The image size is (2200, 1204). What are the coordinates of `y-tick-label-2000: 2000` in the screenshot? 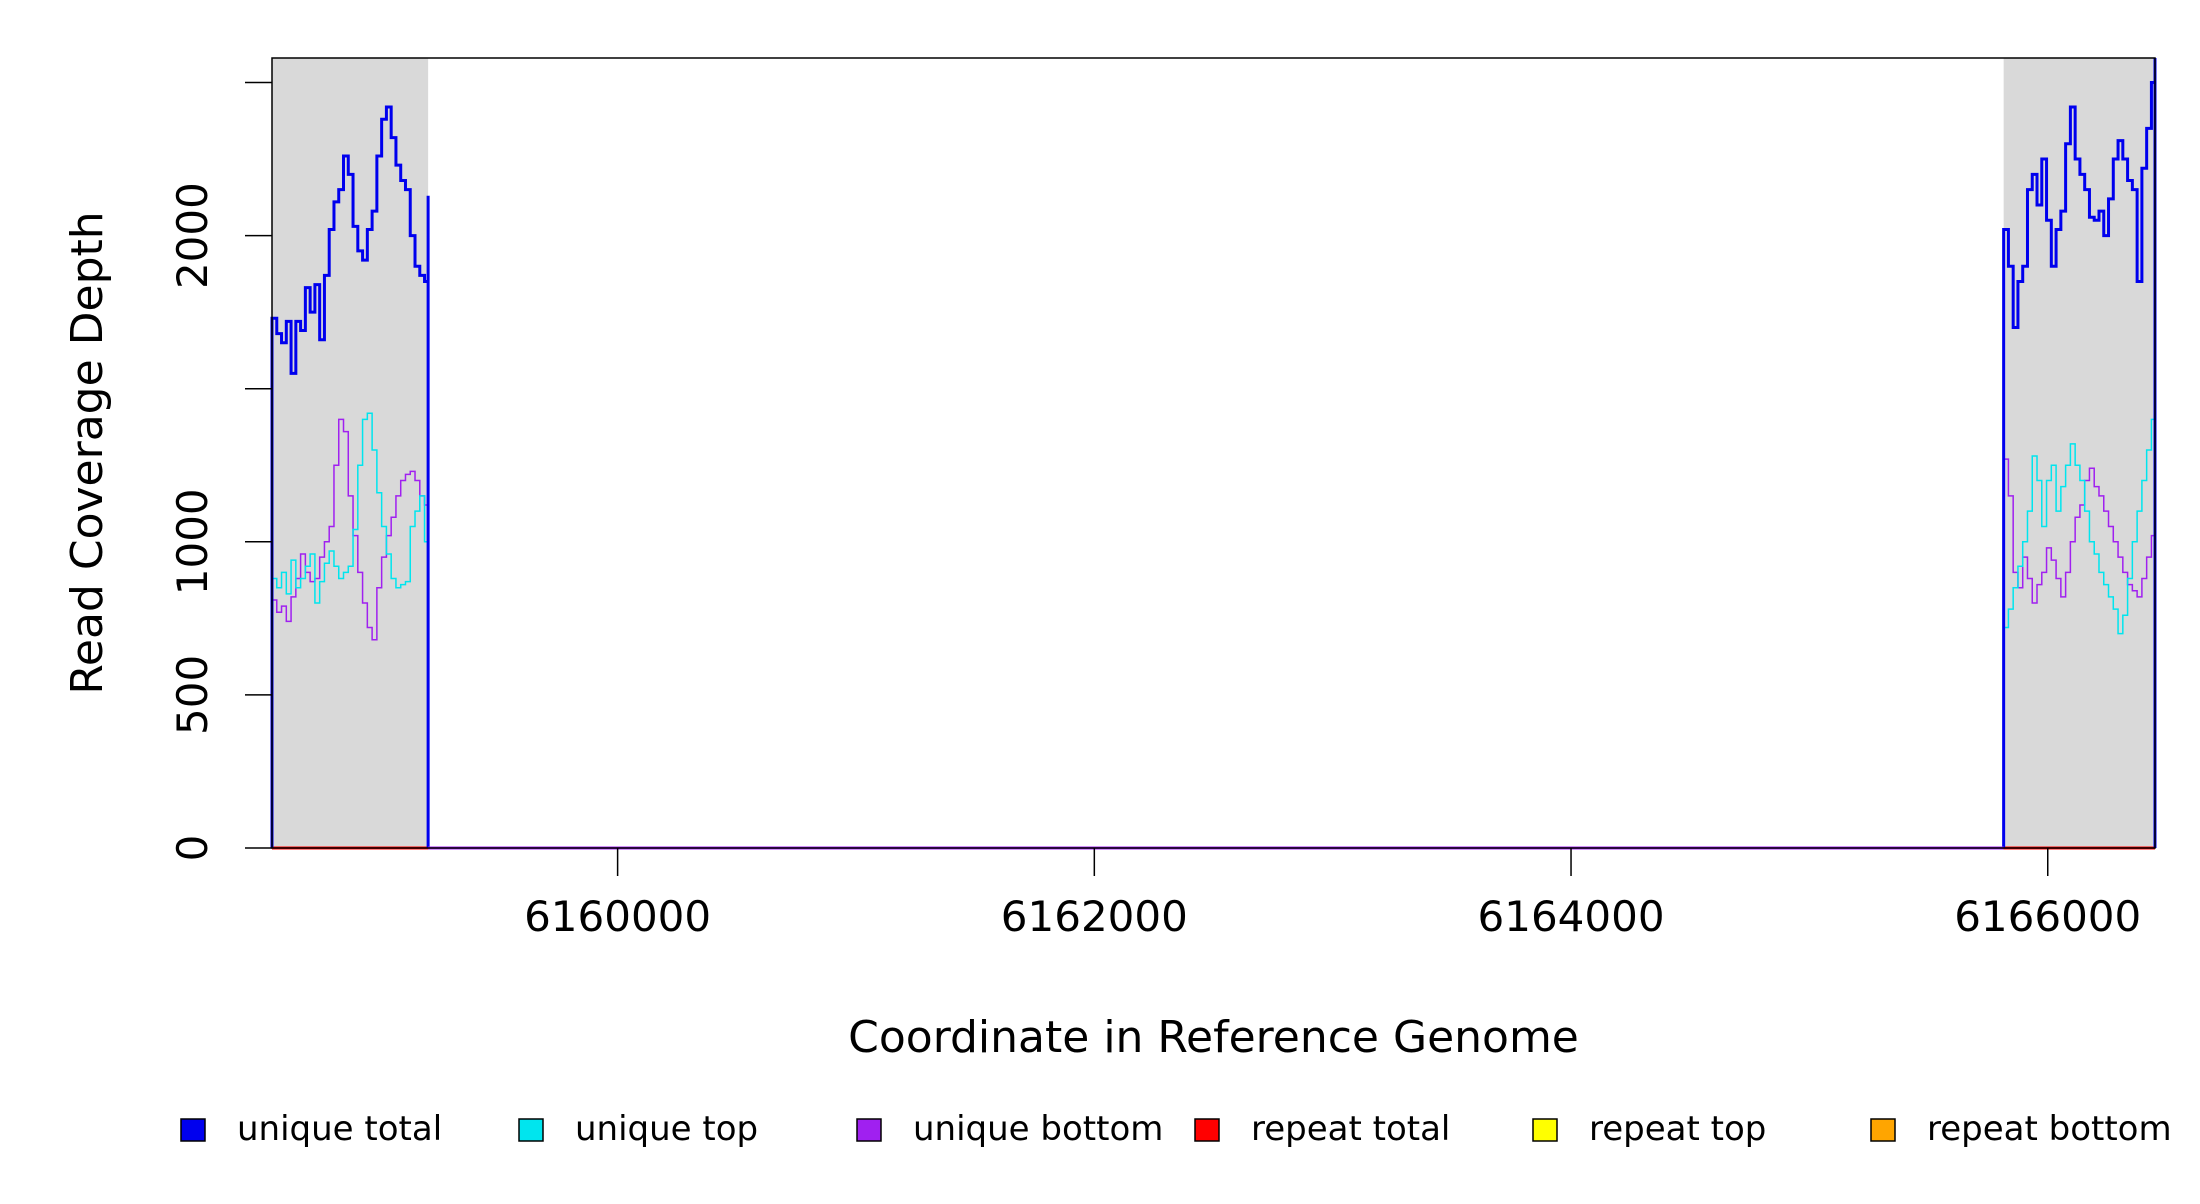 It's located at (192, 235).